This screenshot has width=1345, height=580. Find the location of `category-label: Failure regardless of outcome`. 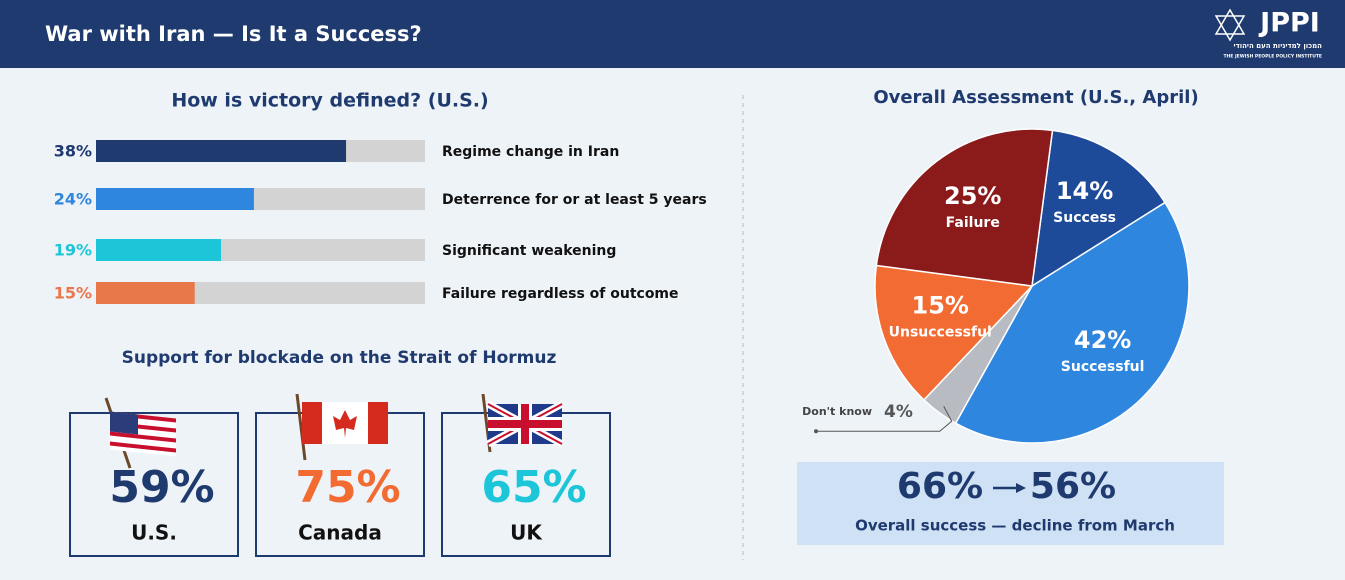

category-label: Failure regardless of outcome is located at coordinates (560, 294).